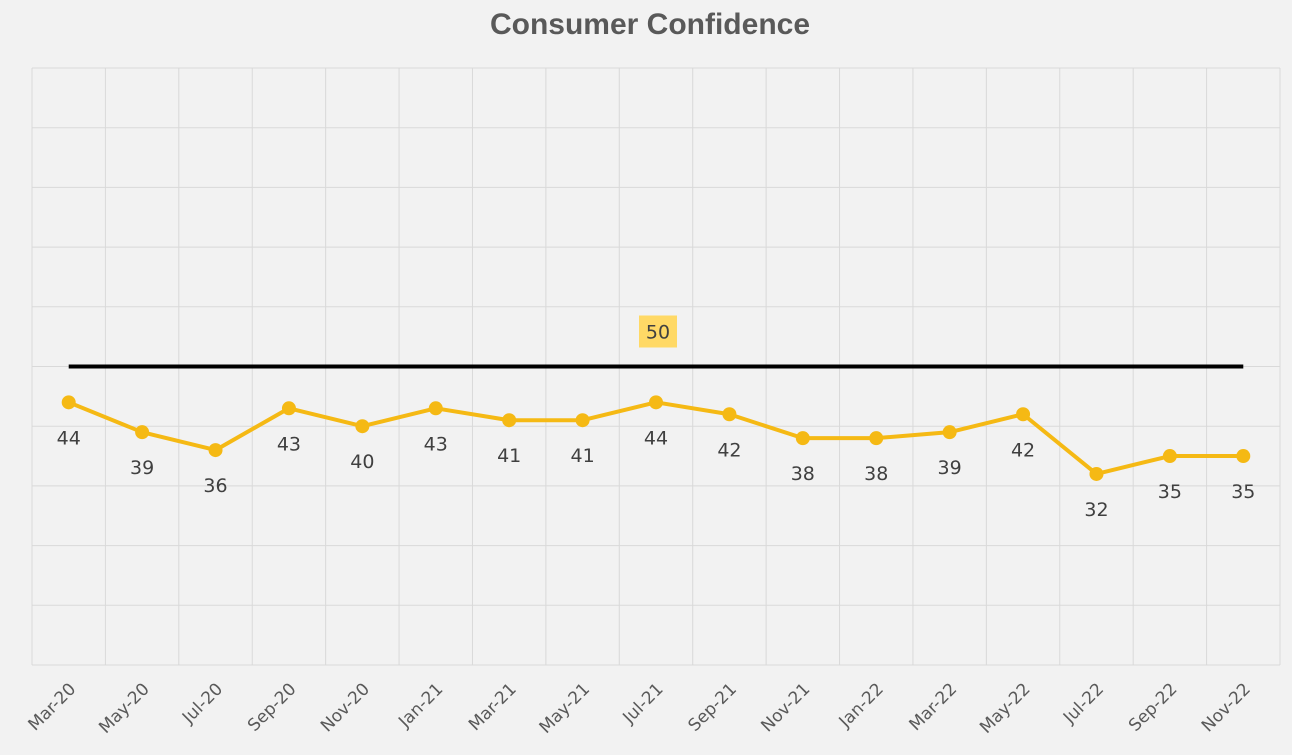 This screenshot has width=1292, height=755. Describe the element at coordinates (1096, 510) in the screenshot. I see `data-label: 32` at that location.